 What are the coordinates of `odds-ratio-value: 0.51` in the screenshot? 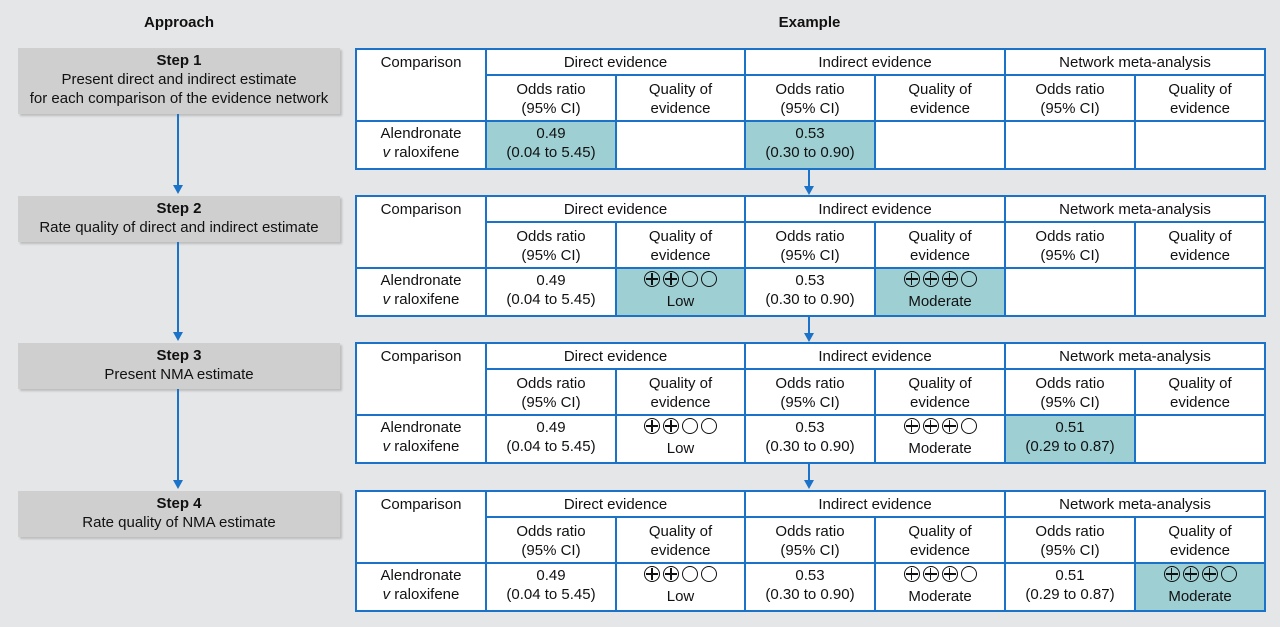 It's located at (1070, 575).